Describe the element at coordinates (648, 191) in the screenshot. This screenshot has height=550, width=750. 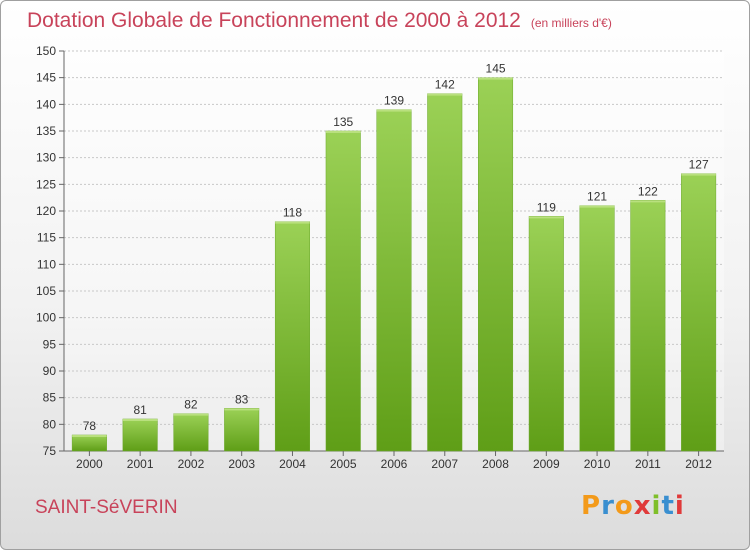
I see `bar-value-label: 122` at that location.